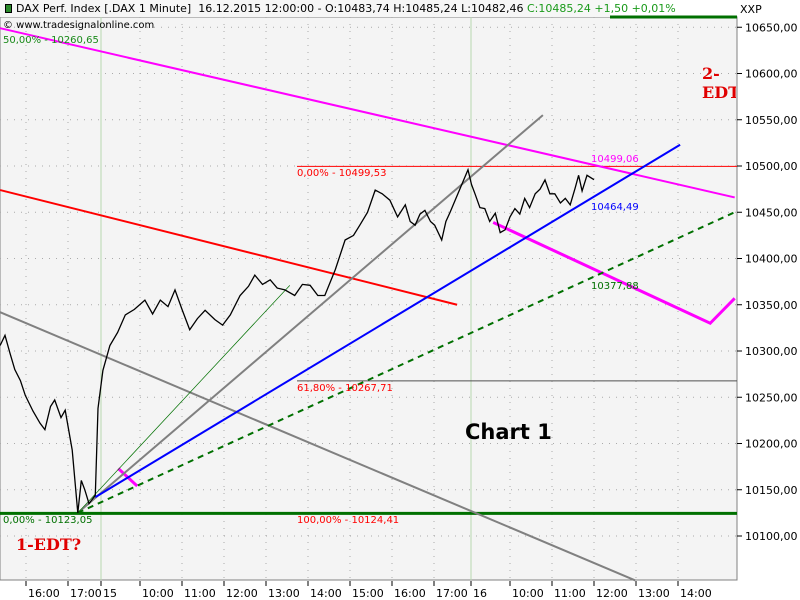 This screenshot has width=800, height=600. I want to click on y-tick-label: 10350,00, so click(771, 305).